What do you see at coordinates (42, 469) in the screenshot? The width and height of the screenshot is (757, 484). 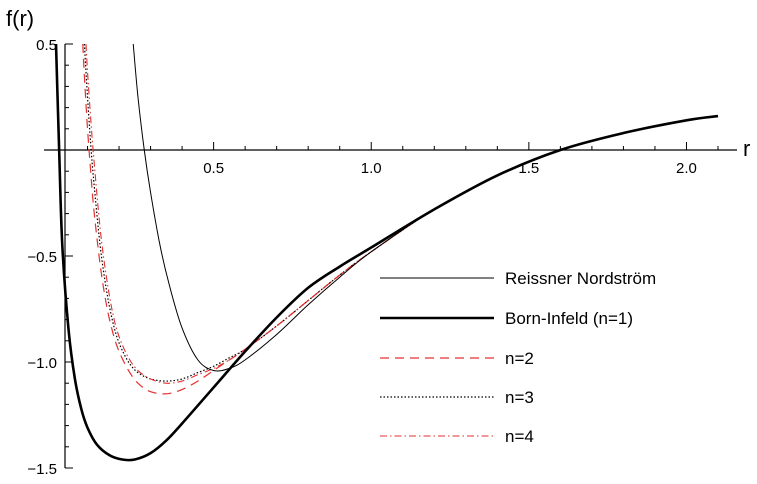 I see `y-tick-label: −1.5` at bounding box center [42, 469].